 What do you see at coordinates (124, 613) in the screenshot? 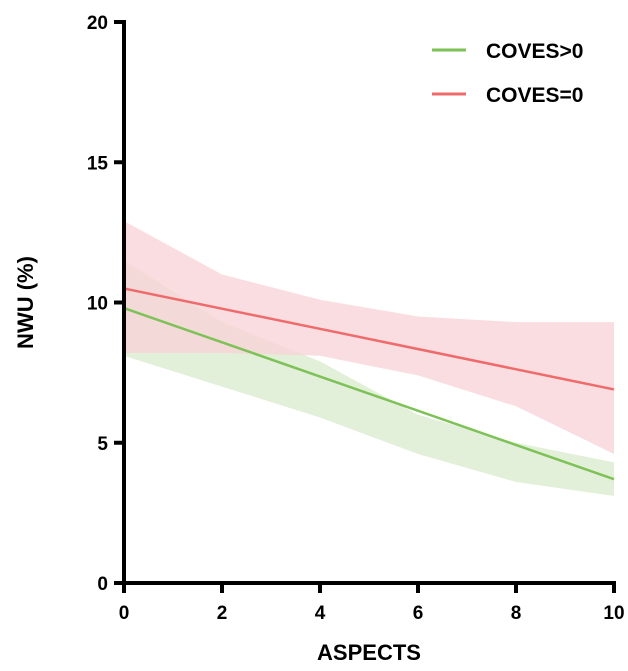
I see `x-tick-label: 0` at bounding box center [124, 613].